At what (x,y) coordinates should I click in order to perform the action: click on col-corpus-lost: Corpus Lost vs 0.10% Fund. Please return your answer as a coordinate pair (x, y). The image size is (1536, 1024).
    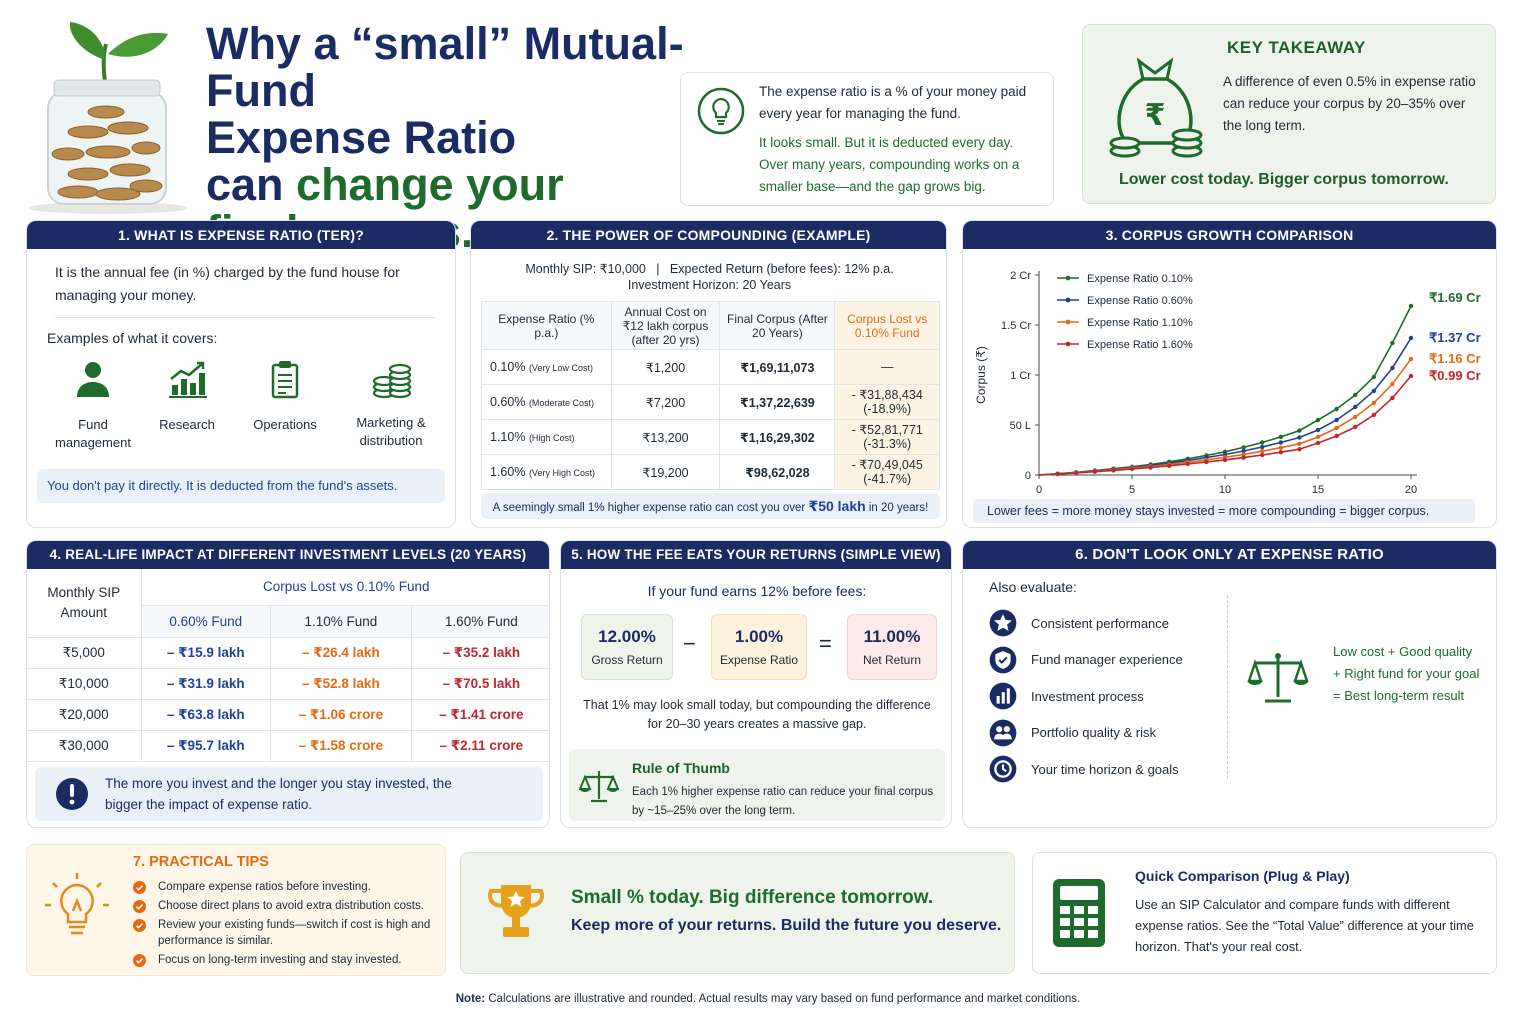
    Looking at the image, I should click on (887, 325).